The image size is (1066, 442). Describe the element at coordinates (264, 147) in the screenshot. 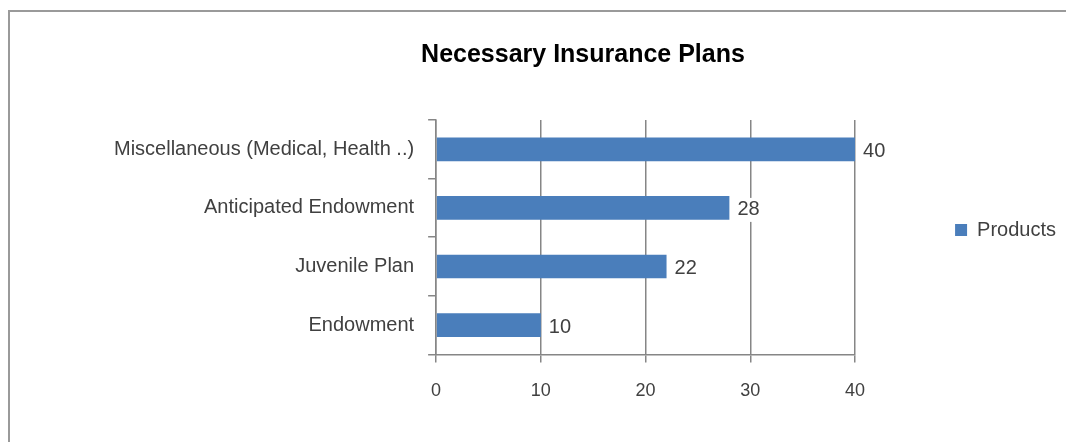

I see `y-tick-label: Miscellaneous (Medical, Health ..)` at that location.